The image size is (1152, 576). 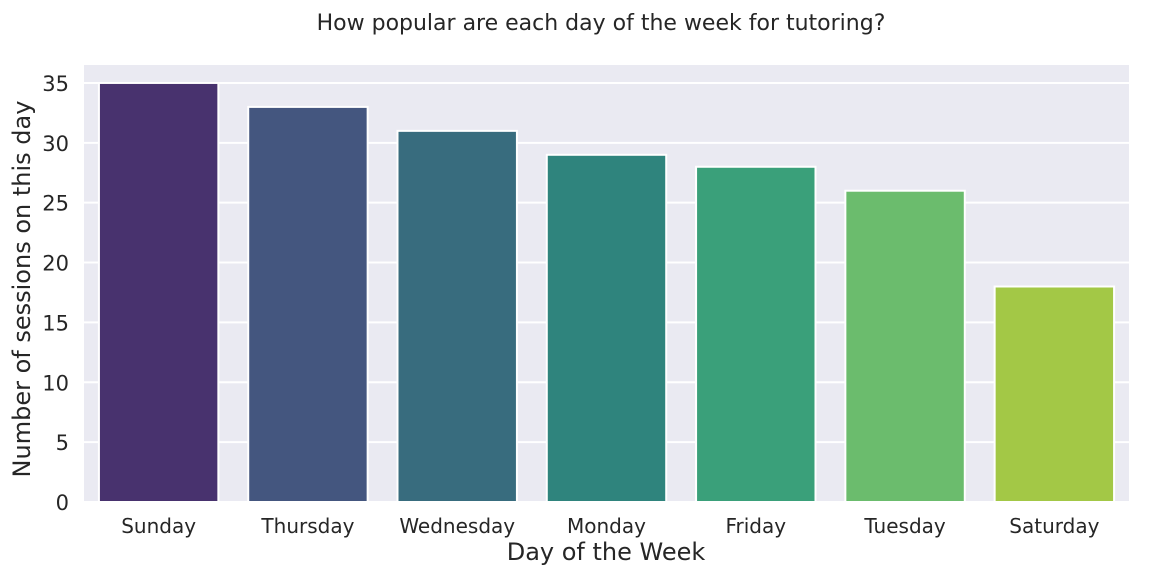 What do you see at coordinates (606, 552) in the screenshot?
I see `x-axis-label: Day of the Week` at bounding box center [606, 552].